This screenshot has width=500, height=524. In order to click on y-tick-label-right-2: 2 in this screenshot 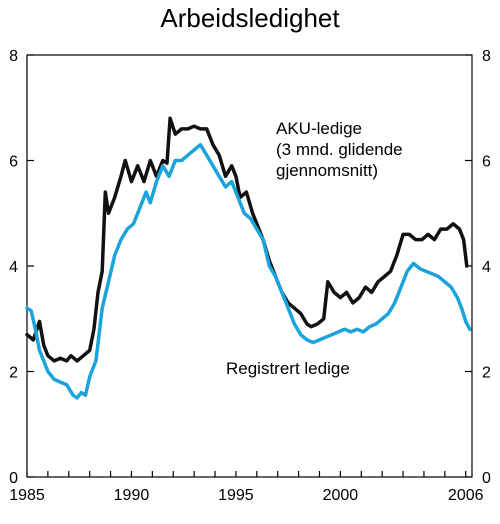, I will do `click(486, 373)`.